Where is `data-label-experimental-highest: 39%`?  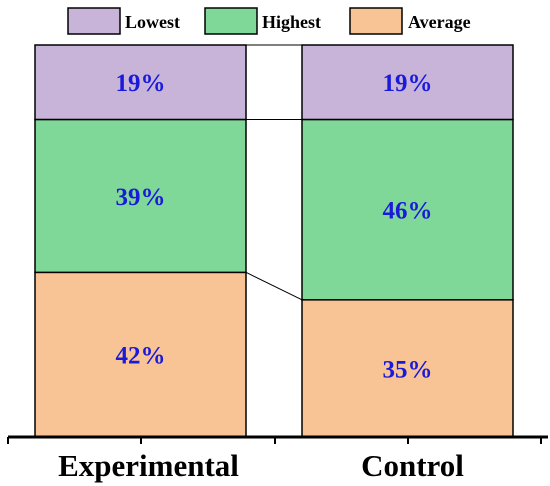 data-label-experimental-highest: 39% is located at coordinates (141, 197).